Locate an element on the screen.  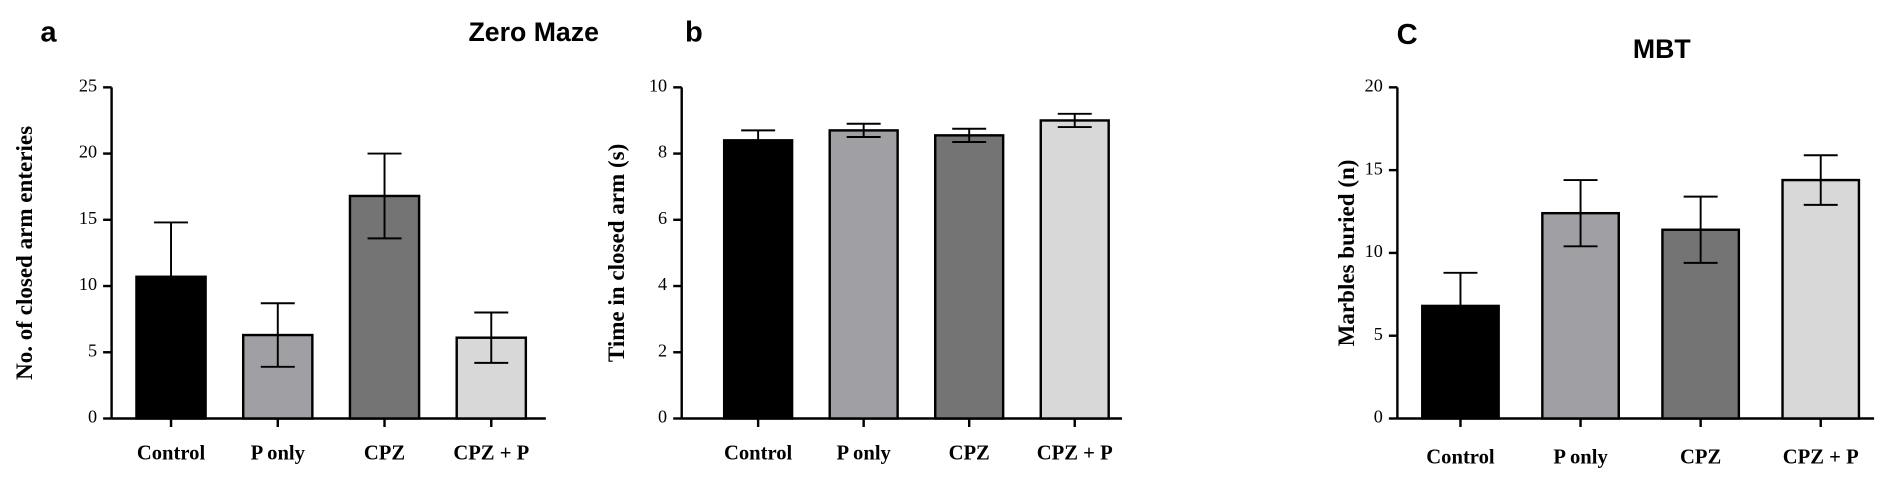
panel-title: MBT is located at coordinates (1662, 49).